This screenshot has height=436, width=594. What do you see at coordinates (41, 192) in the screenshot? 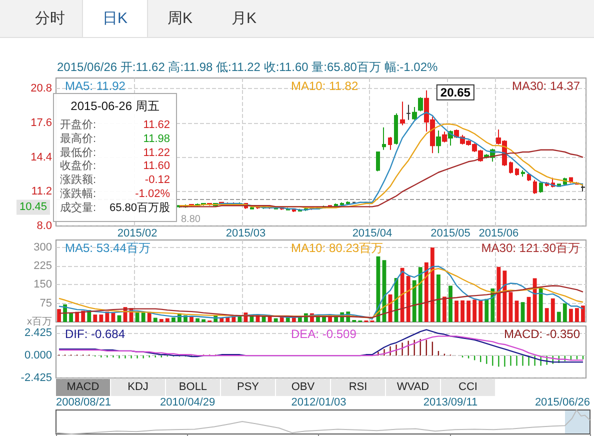
I see `y-tick-label: 11.2` at bounding box center [41, 192].